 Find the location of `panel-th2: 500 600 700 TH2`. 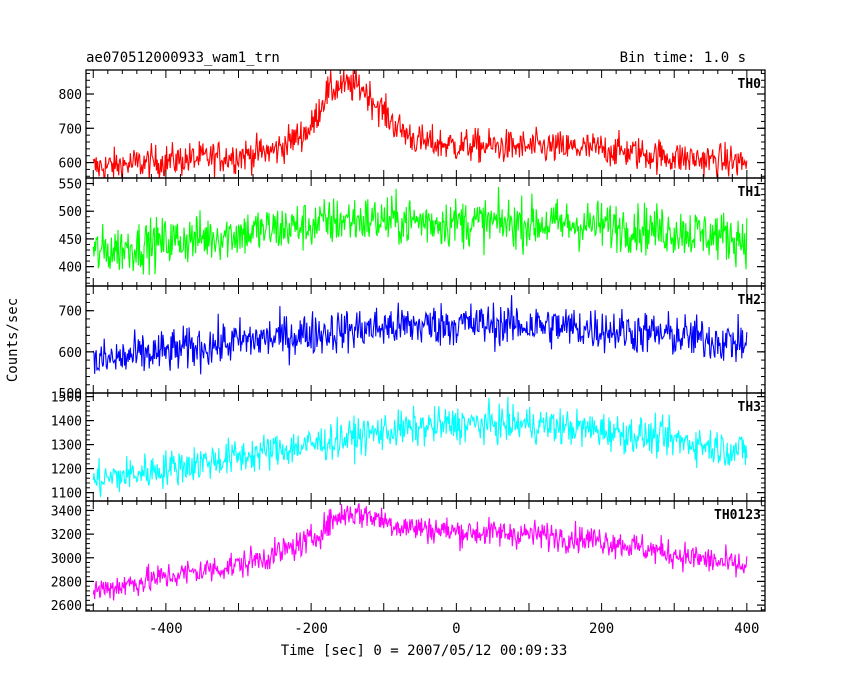

panel-th2: 500 600 700 TH2 is located at coordinates (412, 343).